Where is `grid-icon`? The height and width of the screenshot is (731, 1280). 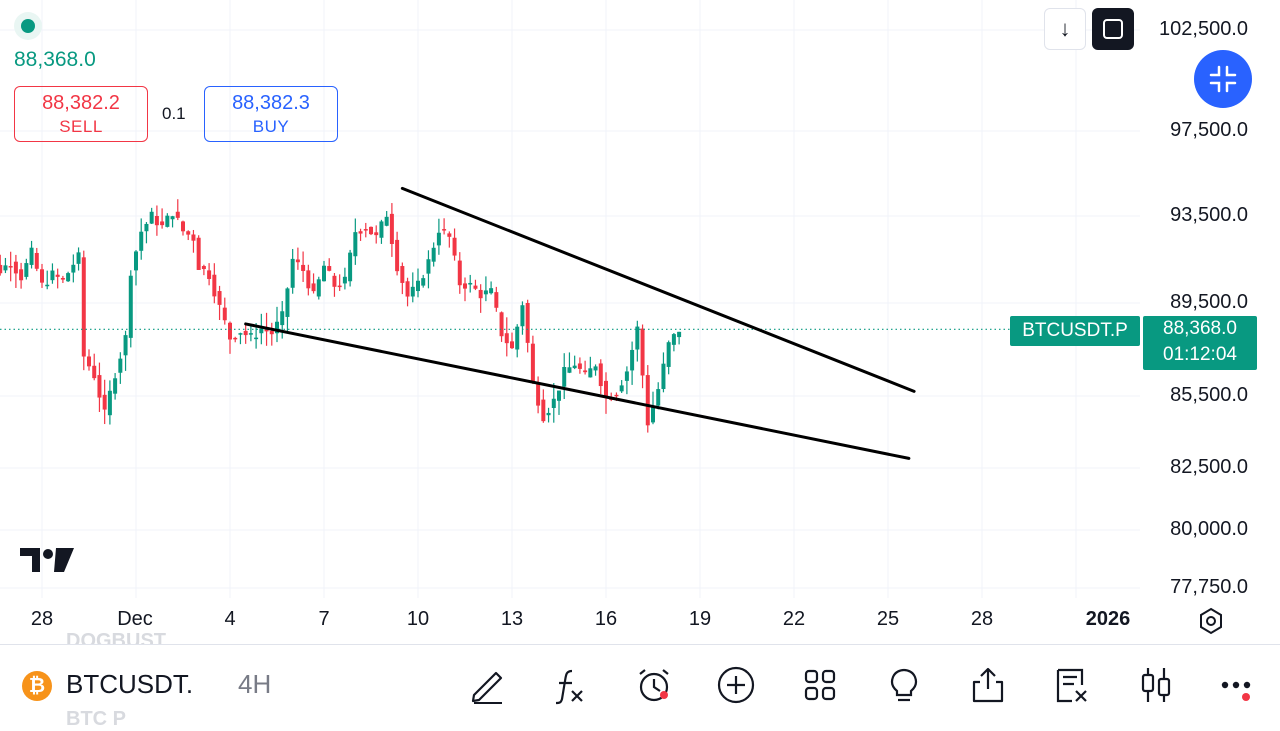 grid-icon is located at coordinates (820, 685).